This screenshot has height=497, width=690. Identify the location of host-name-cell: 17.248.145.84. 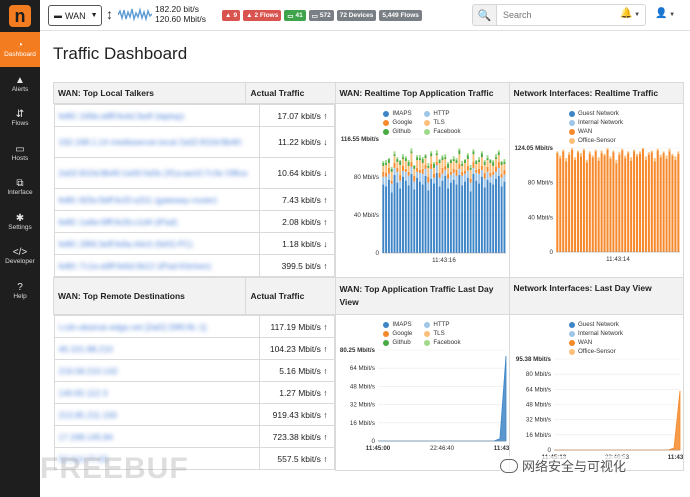
(156, 436).